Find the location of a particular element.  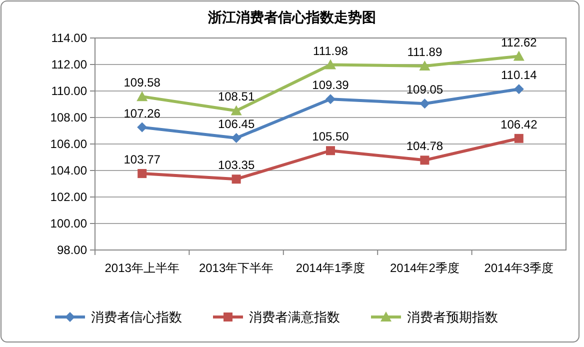

x-tick-label: 2014年2季度 is located at coordinates (425, 268).